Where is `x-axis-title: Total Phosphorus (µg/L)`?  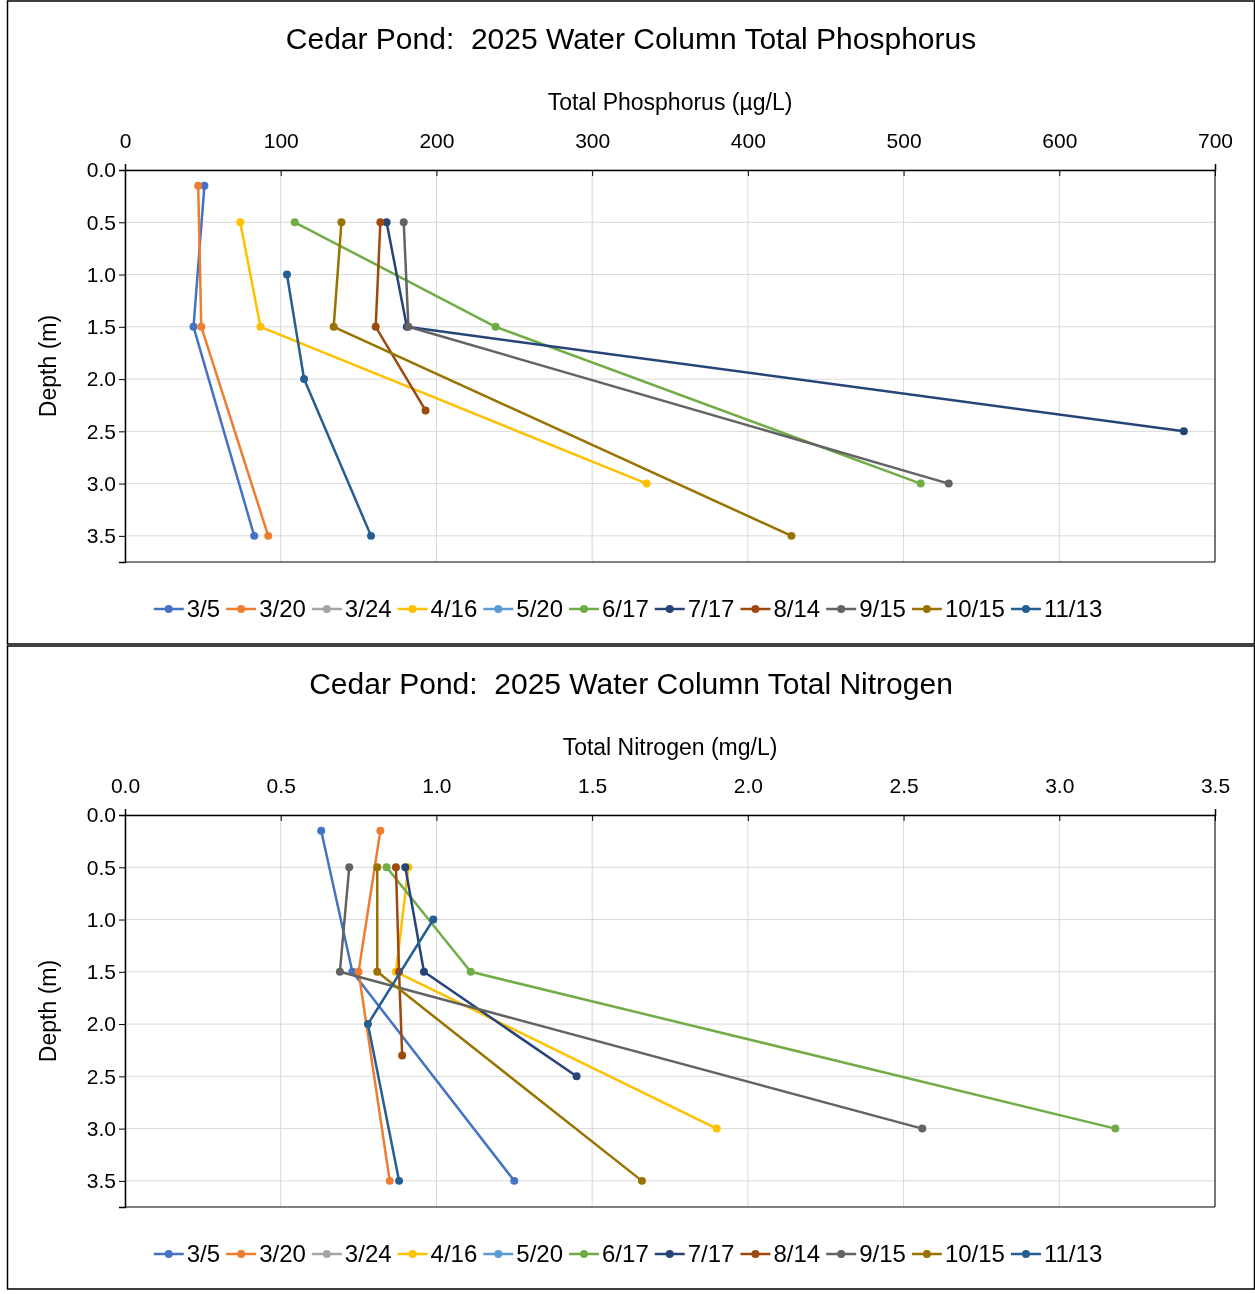
x-axis-title: Total Phosphorus (µg/L) is located at coordinates (670, 102).